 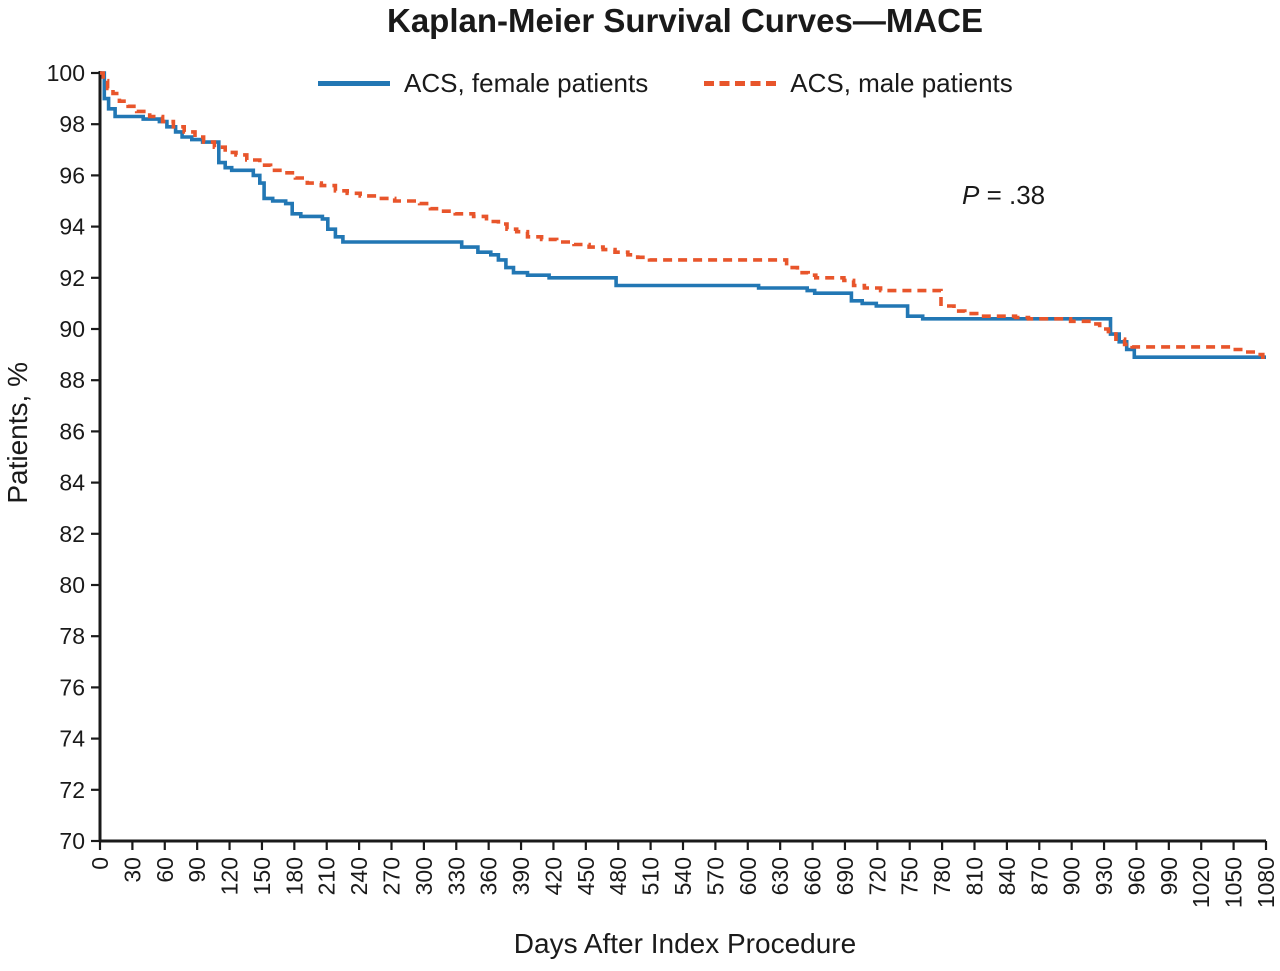 I want to click on x-tick-label: 990, so click(x=1169, y=876).